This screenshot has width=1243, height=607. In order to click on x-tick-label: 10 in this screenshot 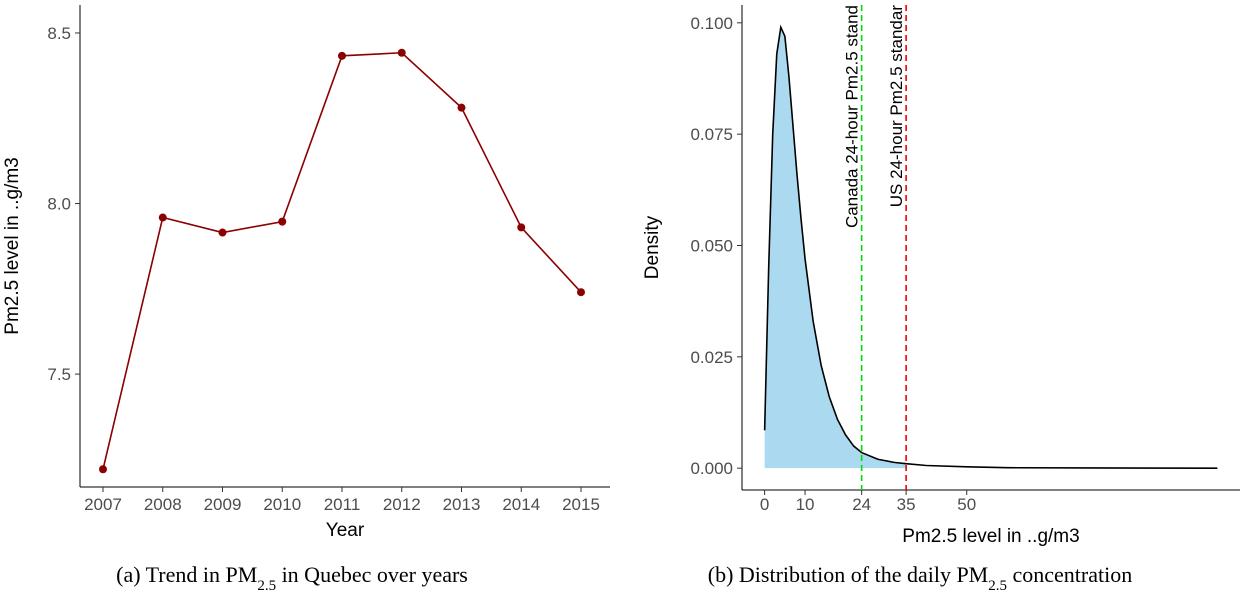, I will do `click(805, 504)`.